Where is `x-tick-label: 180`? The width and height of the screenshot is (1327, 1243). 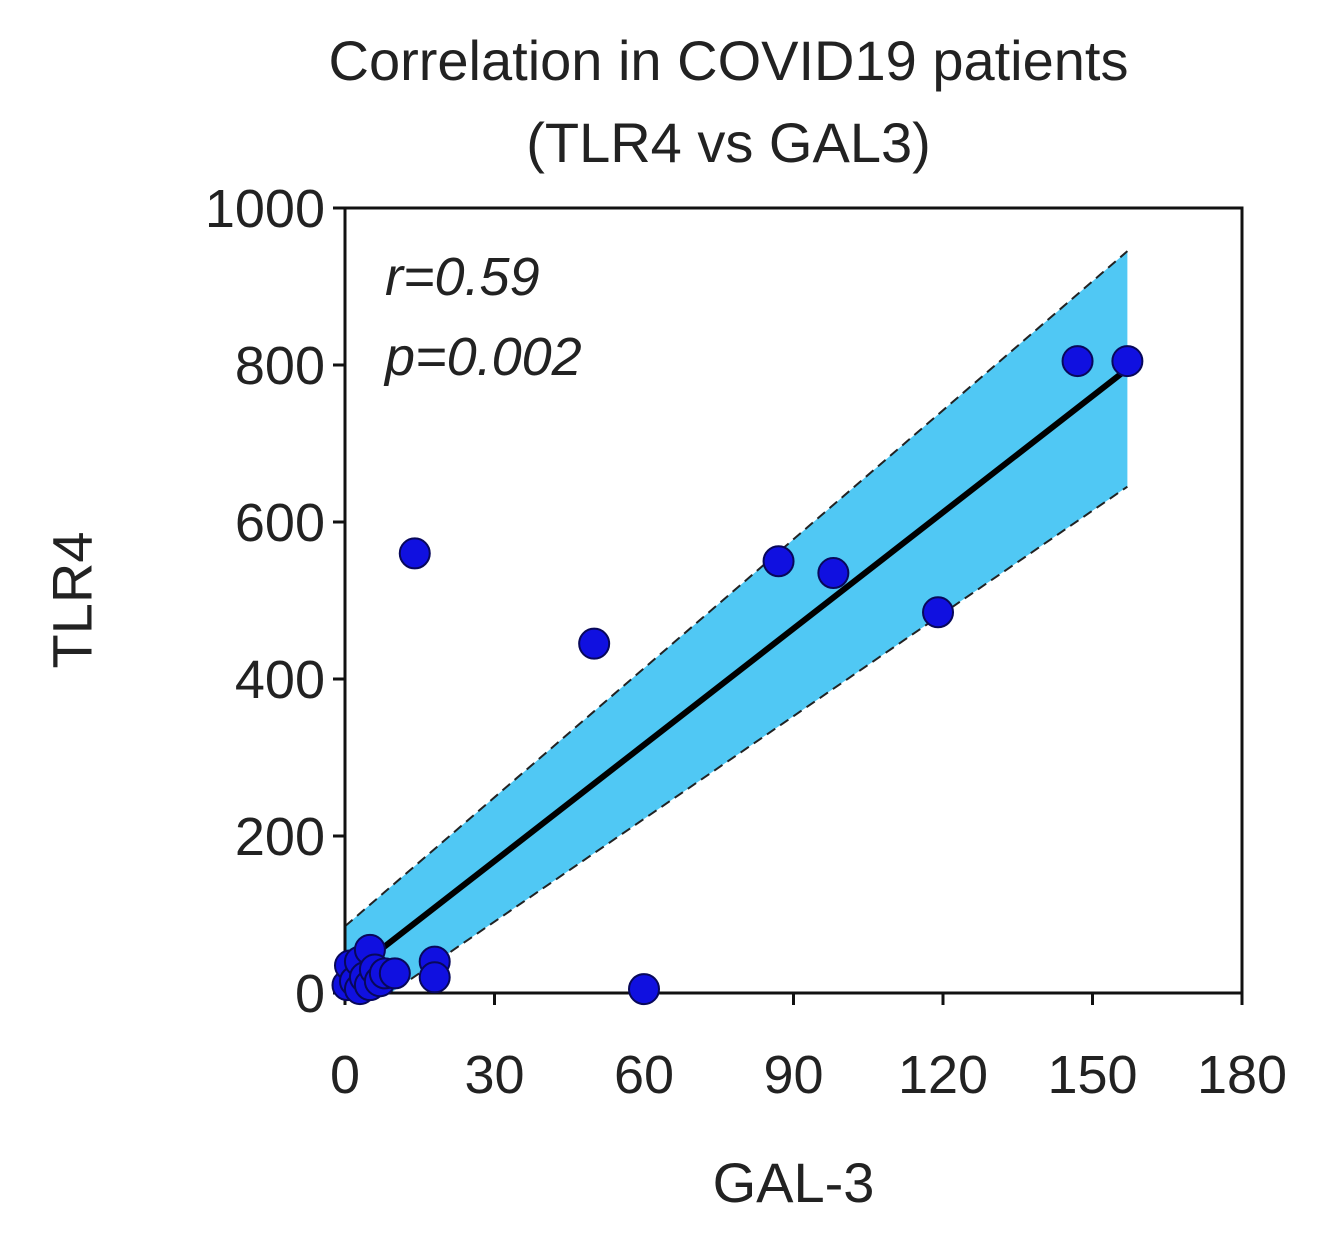
x-tick-label: 180 is located at coordinates (1242, 1075).